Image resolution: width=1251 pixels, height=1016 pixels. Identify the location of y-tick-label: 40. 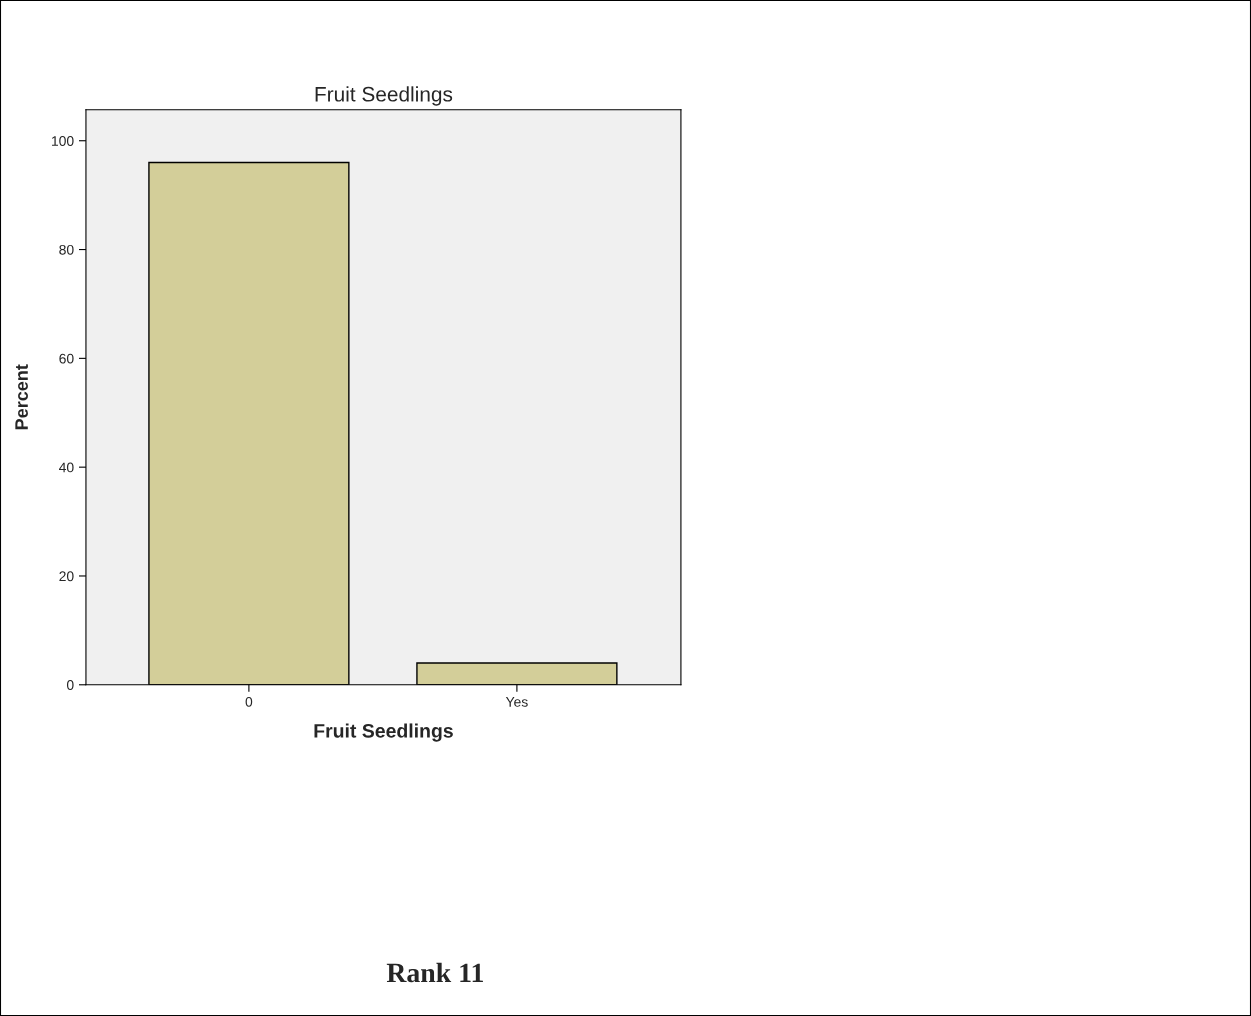
(66, 467).